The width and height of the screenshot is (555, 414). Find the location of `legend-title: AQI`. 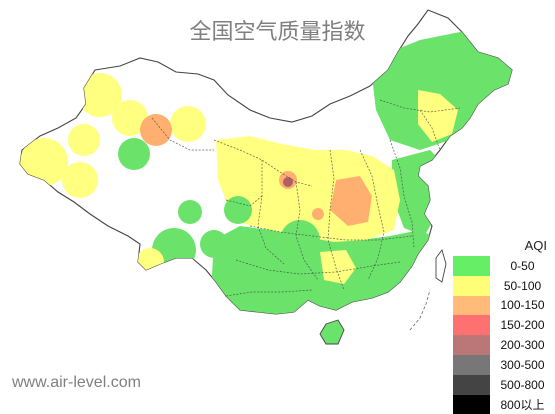

legend-title: AQI is located at coordinates (535, 245).